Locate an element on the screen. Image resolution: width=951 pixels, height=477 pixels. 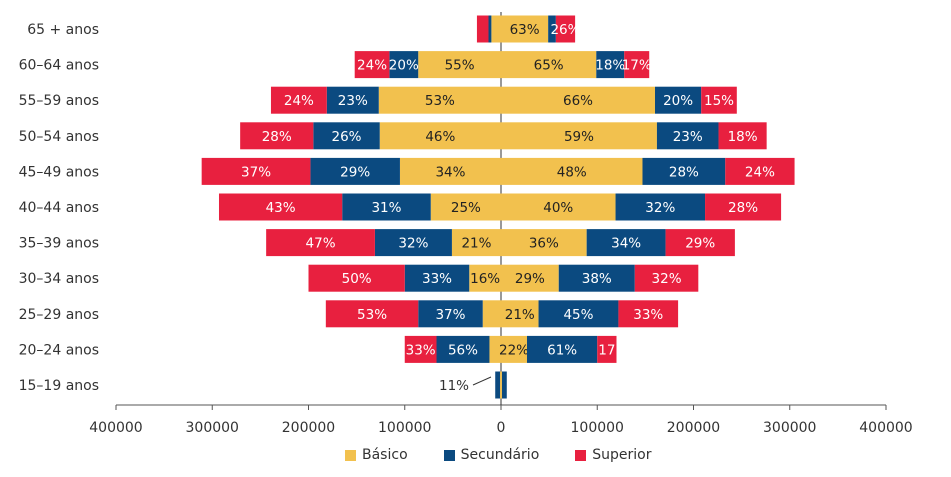
x-tick-label: 300000 is located at coordinates (212, 428).